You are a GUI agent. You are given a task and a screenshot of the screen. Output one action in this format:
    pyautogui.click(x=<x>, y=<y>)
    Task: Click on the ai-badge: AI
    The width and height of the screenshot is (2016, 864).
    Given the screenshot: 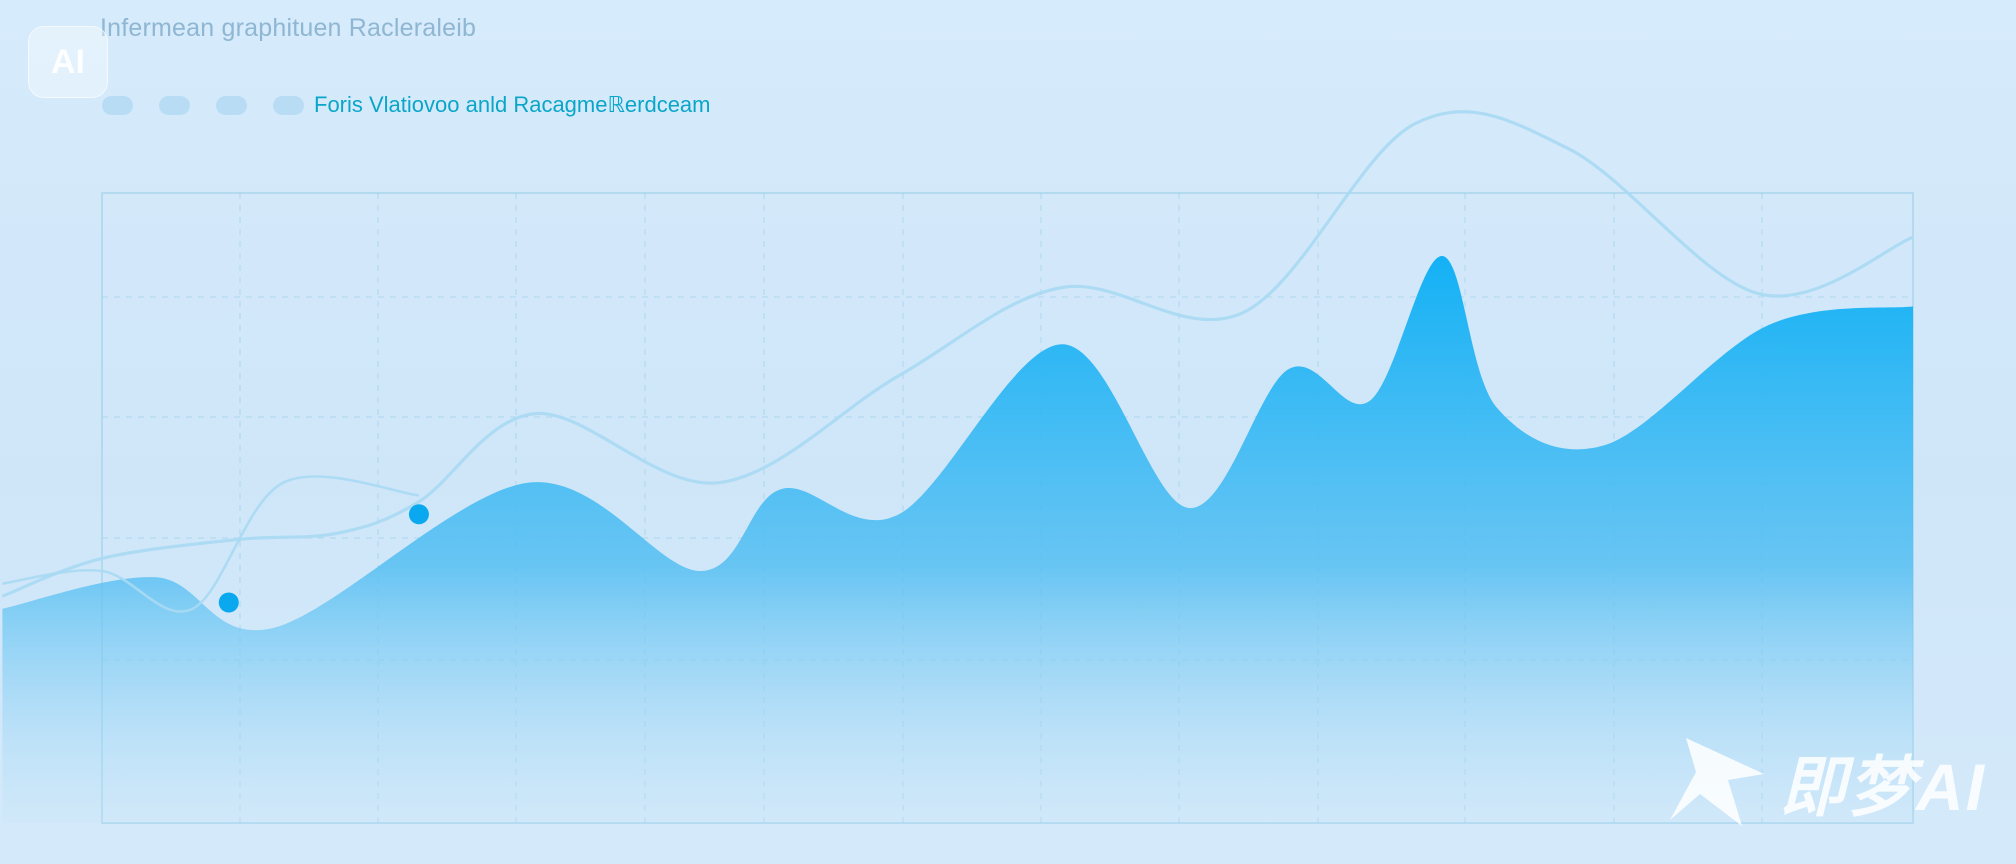 What is the action you would take?
    pyautogui.click(x=68, y=62)
    